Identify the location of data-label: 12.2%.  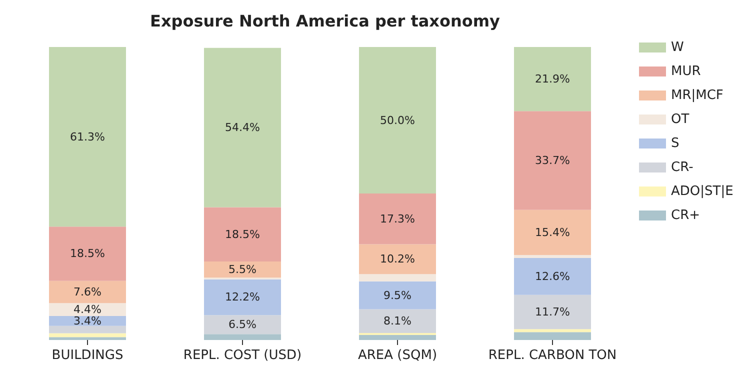
(242, 297).